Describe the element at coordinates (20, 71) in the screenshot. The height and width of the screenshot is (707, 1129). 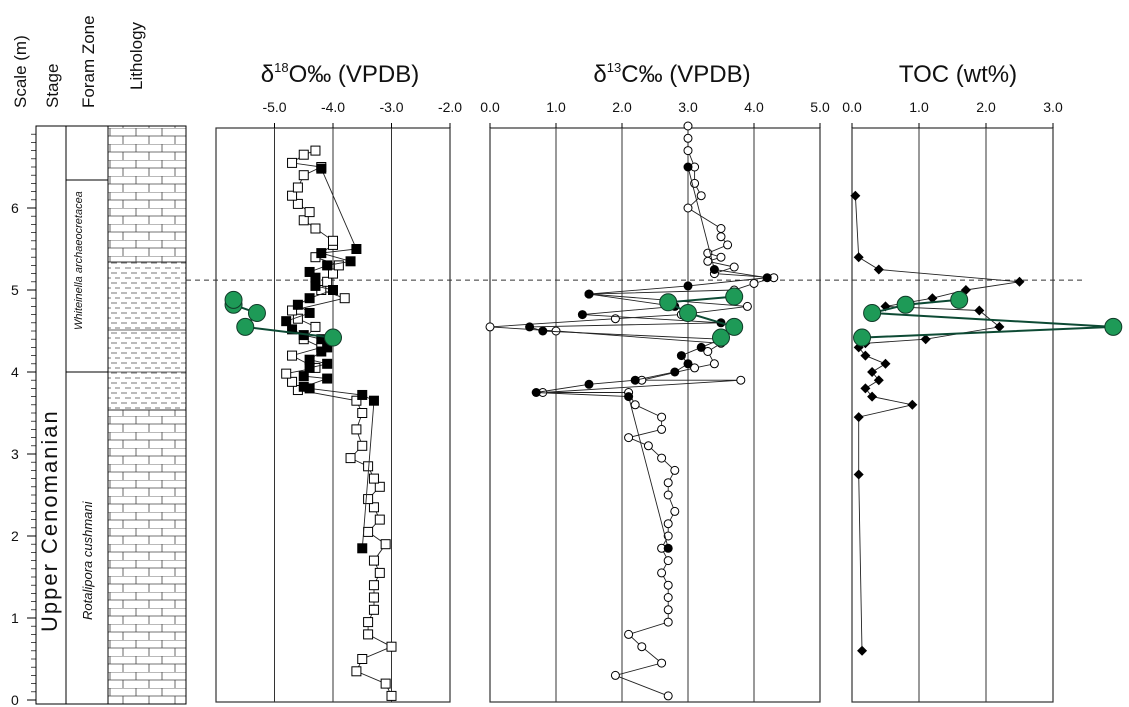
I see `scale-header: Scale (m)` at that location.